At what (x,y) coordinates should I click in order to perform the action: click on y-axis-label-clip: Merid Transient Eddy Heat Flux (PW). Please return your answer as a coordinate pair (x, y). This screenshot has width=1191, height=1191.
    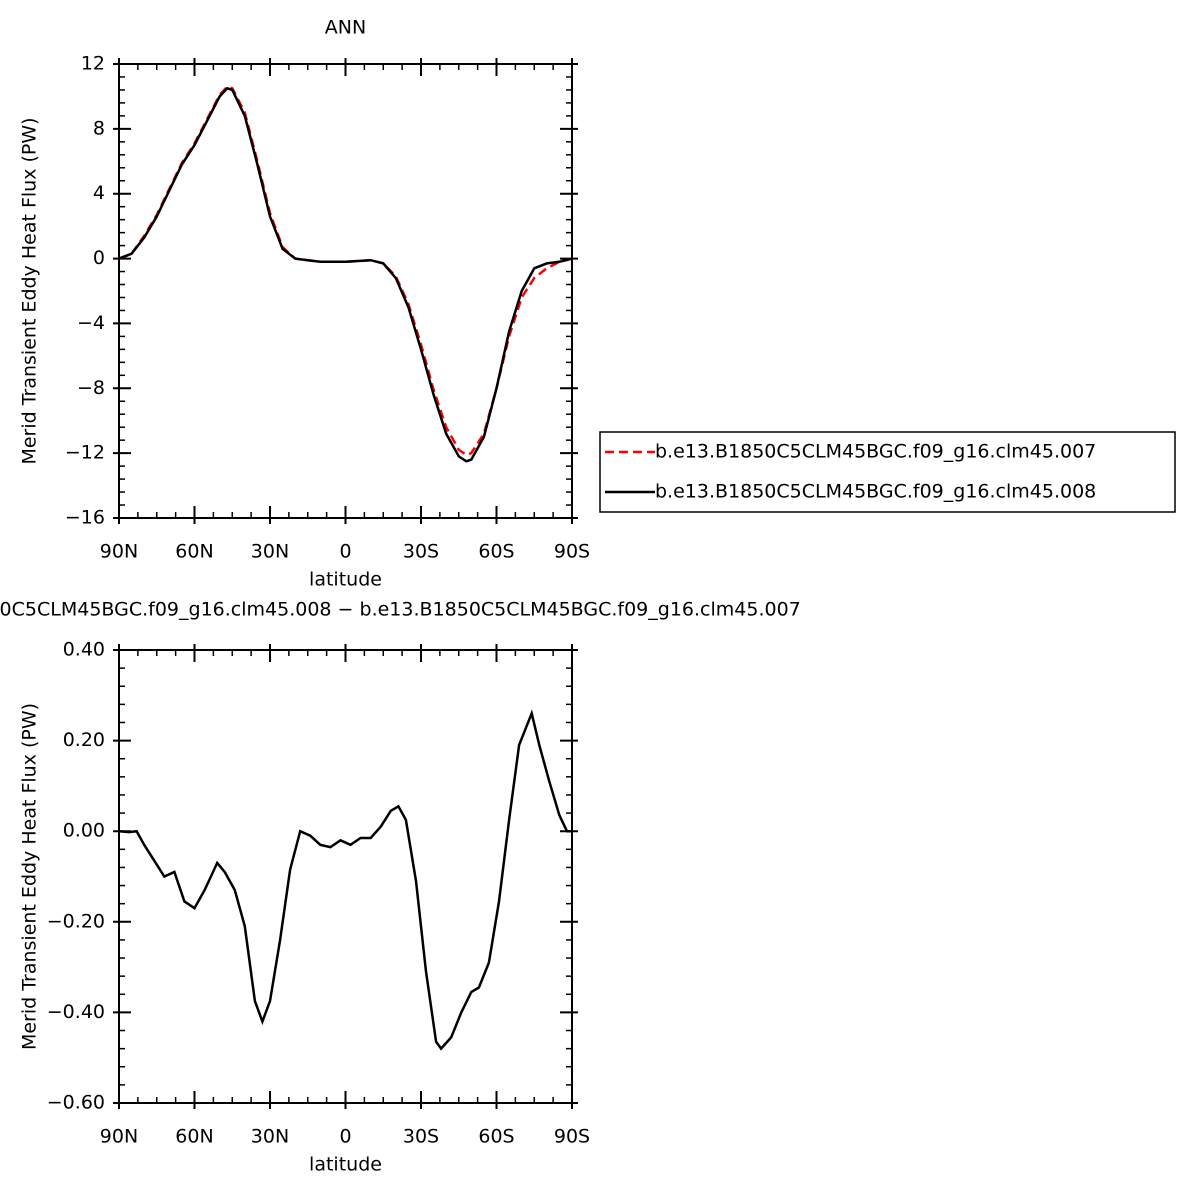
    Looking at the image, I should click on (30, 876).